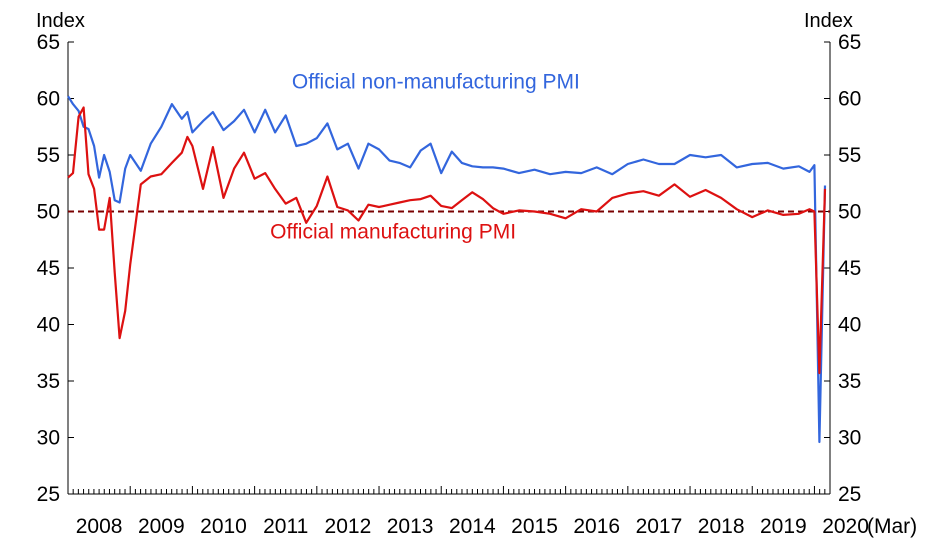 This screenshot has height=544, width=928. What do you see at coordinates (849, 268) in the screenshot?
I see `right-y-tick-label: 45` at bounding box center [849, 268].